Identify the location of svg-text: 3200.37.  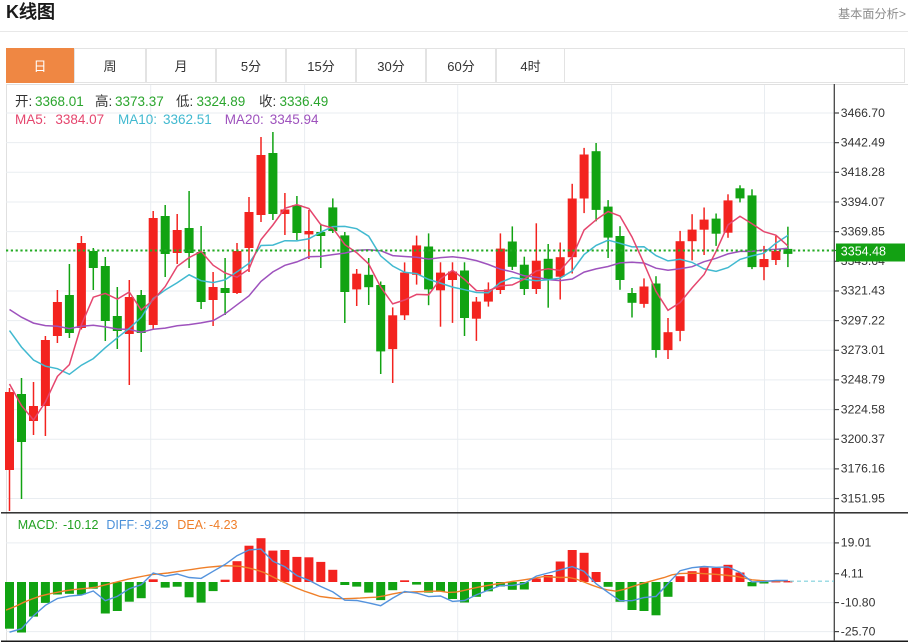
(863, 439).